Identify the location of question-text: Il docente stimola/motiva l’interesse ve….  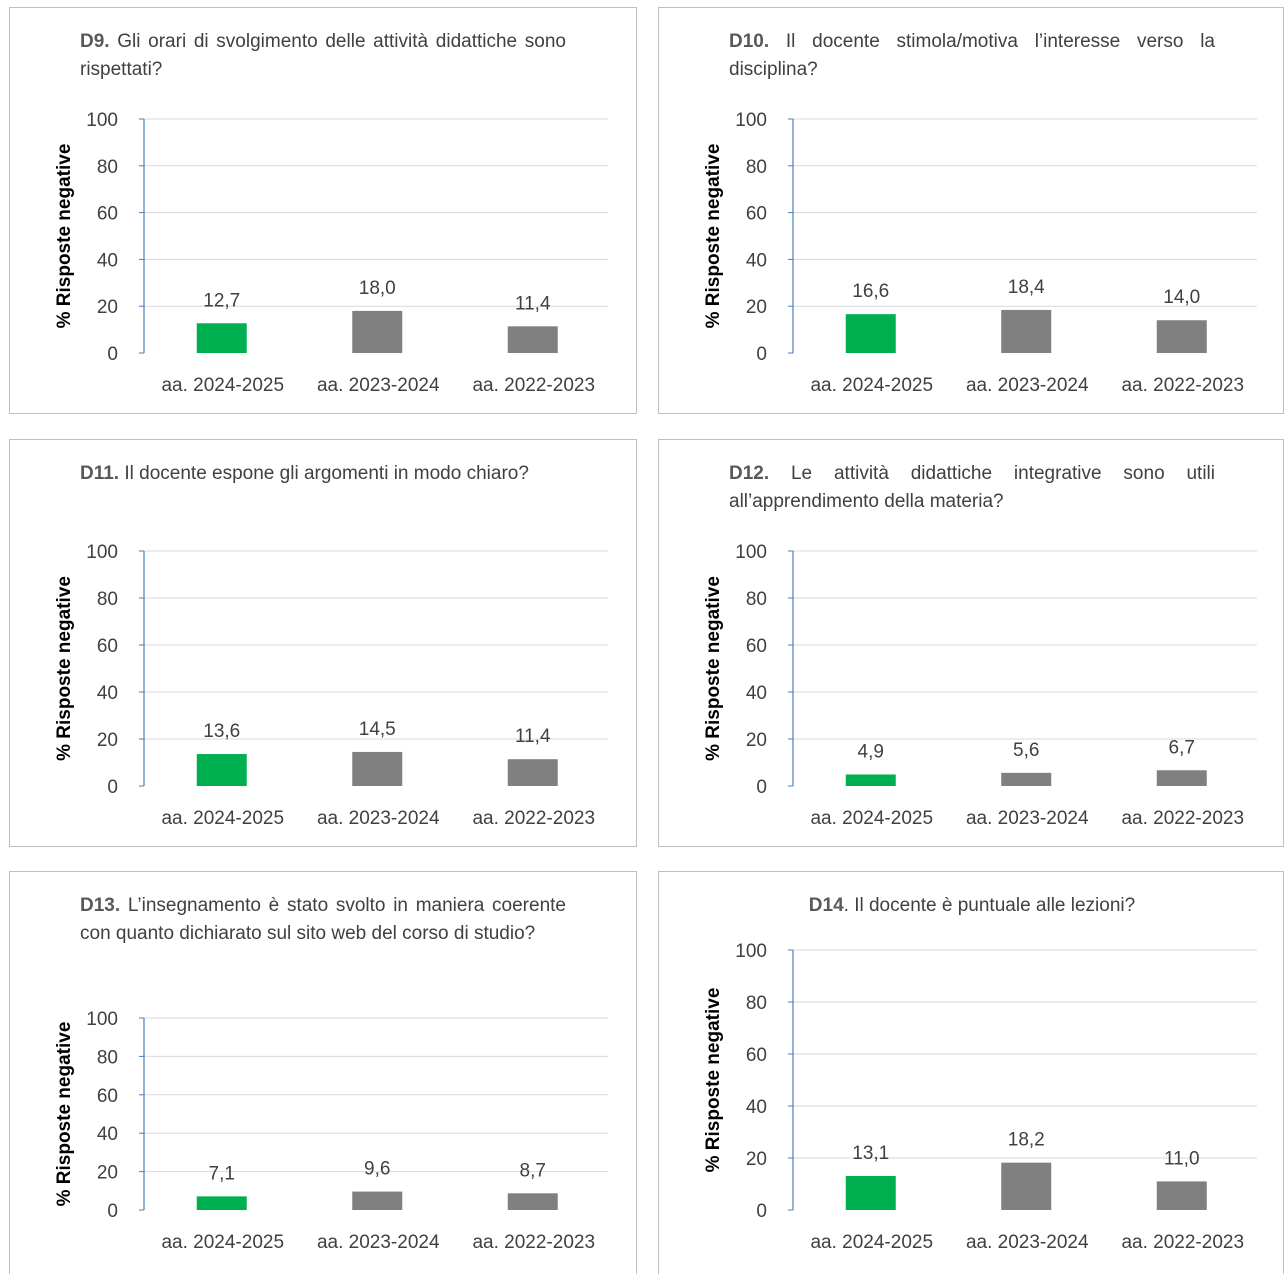
(972, 55).